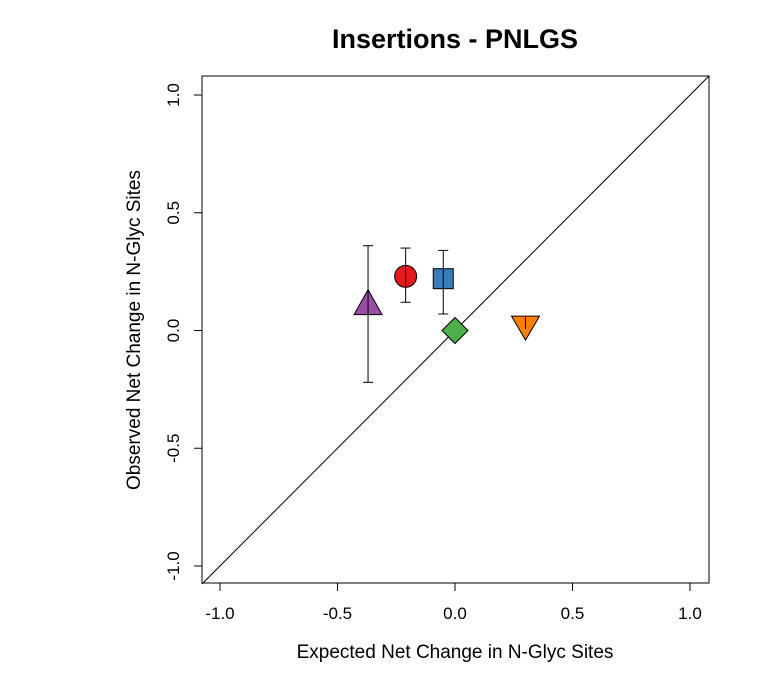 The height and width of the screenshot is (700, 776). I want to click on data-point-square, so click(443, 282).